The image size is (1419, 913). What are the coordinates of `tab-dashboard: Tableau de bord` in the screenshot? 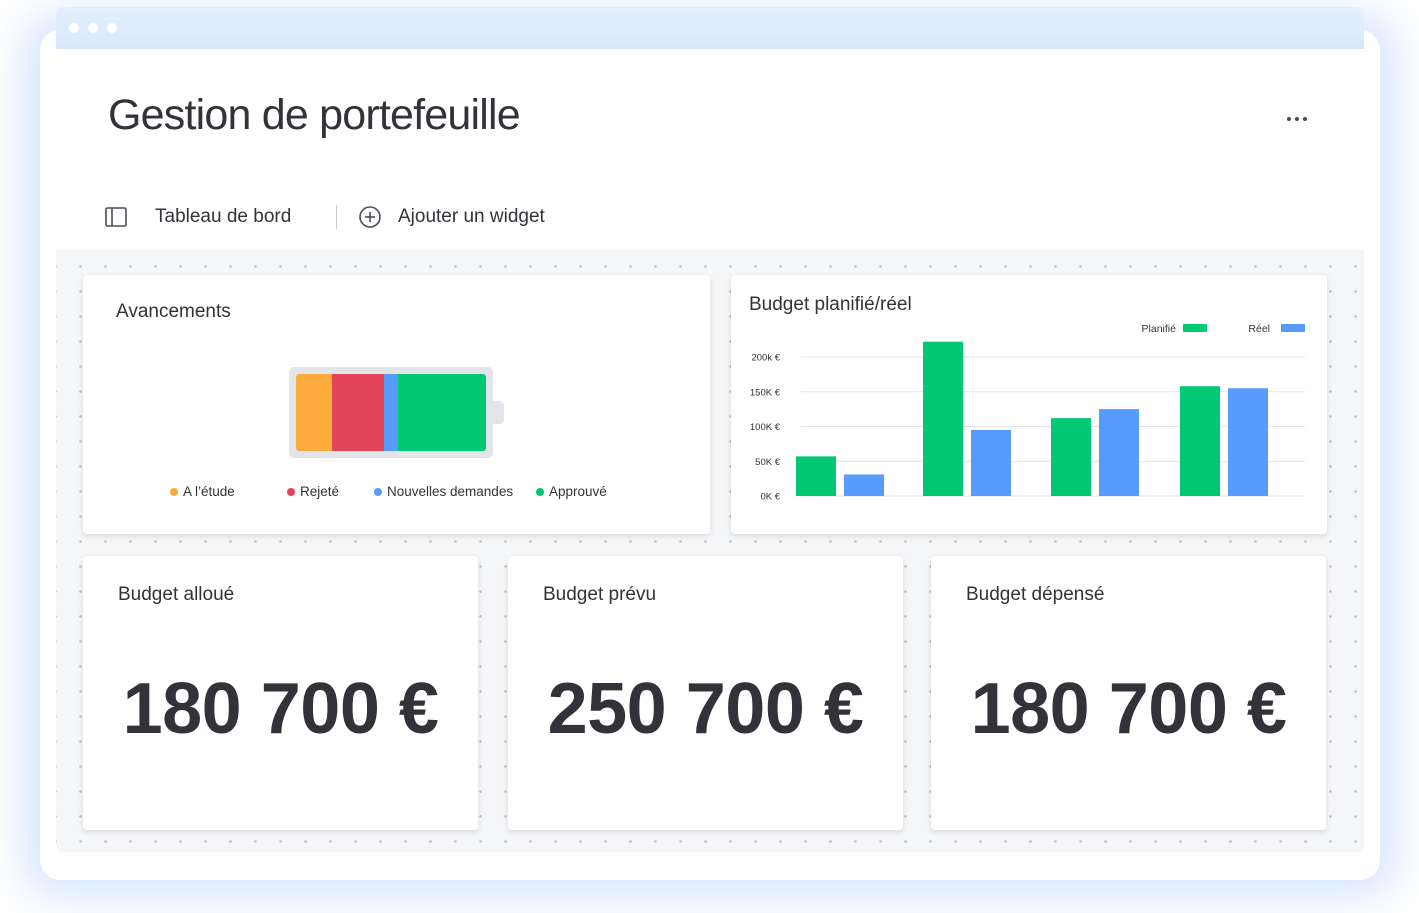 It's located at (197, 217).